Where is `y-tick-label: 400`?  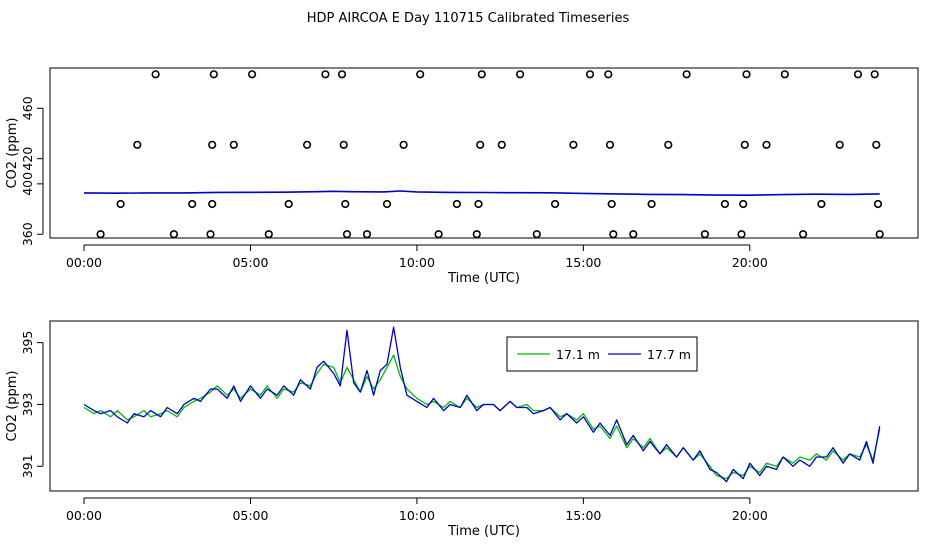 y-tick-label: 400 is located at coordinates (27, 184).